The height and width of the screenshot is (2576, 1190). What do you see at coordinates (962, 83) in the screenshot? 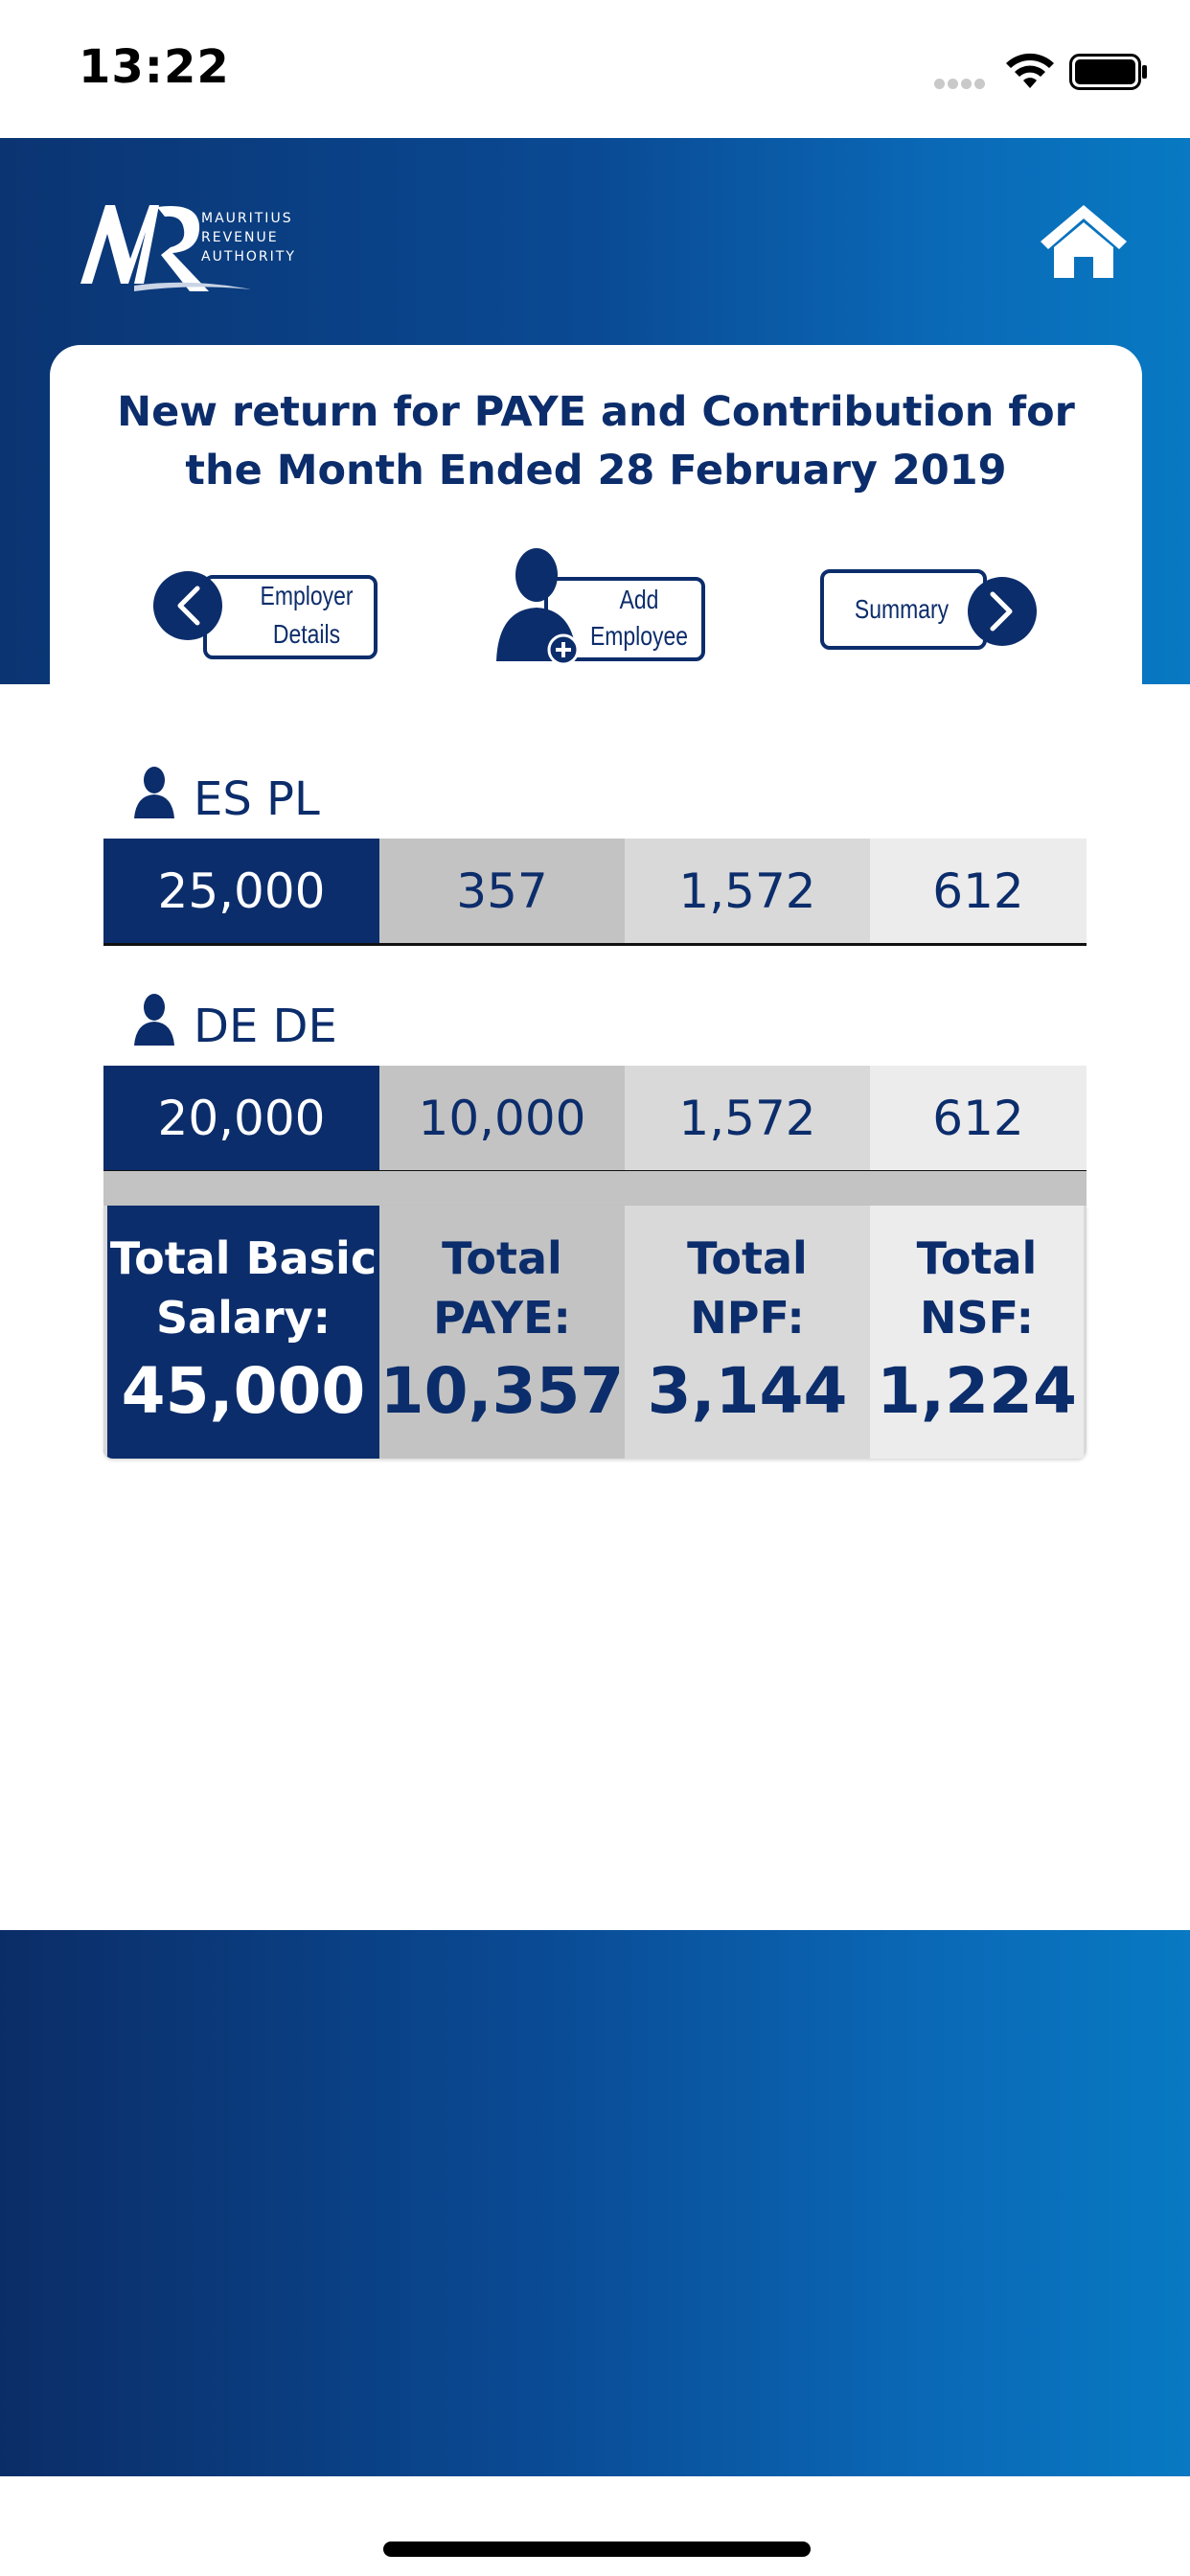
I see `cellular-signal-icon` at bounding box center [962, 83].